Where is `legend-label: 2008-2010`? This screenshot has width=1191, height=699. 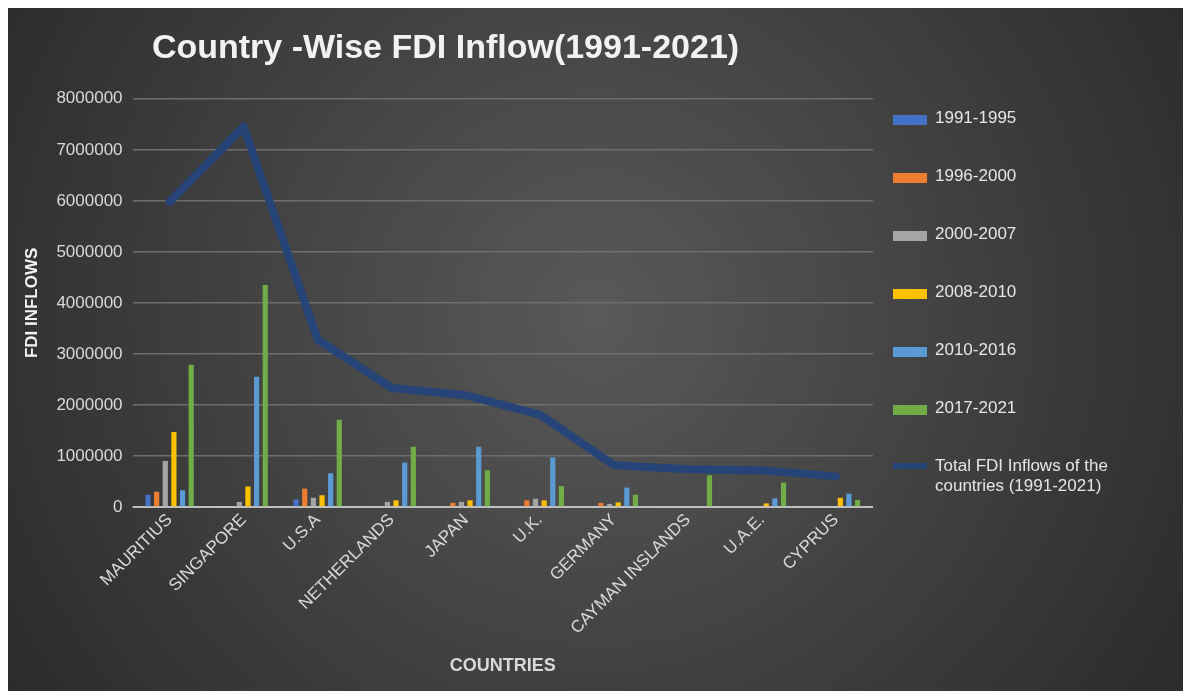 legend-label: 2008-2010 is located at coordinates (976, 292).